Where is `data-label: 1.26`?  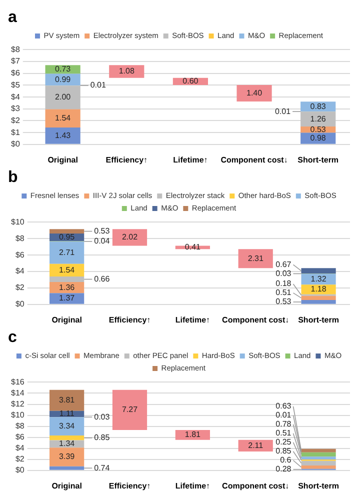
data-label: 1.26 is located at coordinates (318, 119).